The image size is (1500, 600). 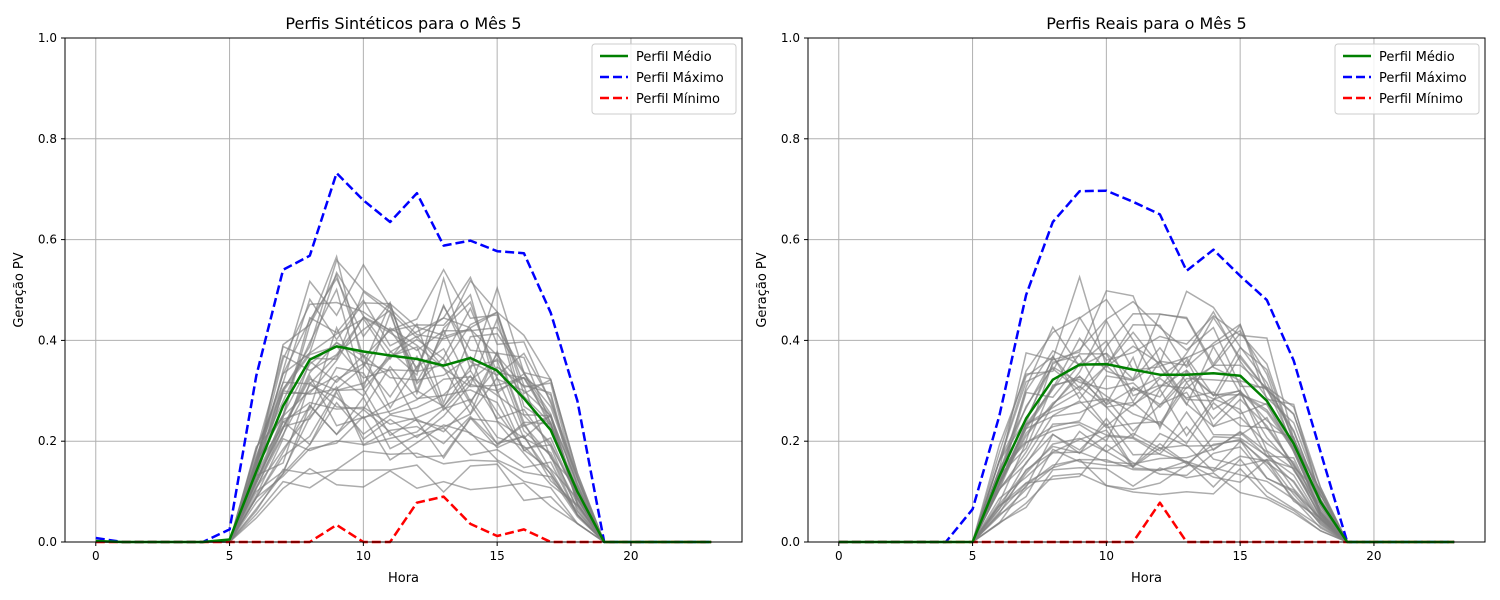 I want to click on chart-title: Perfis Reais para o Mês 5, so click(x=1146, y=23).